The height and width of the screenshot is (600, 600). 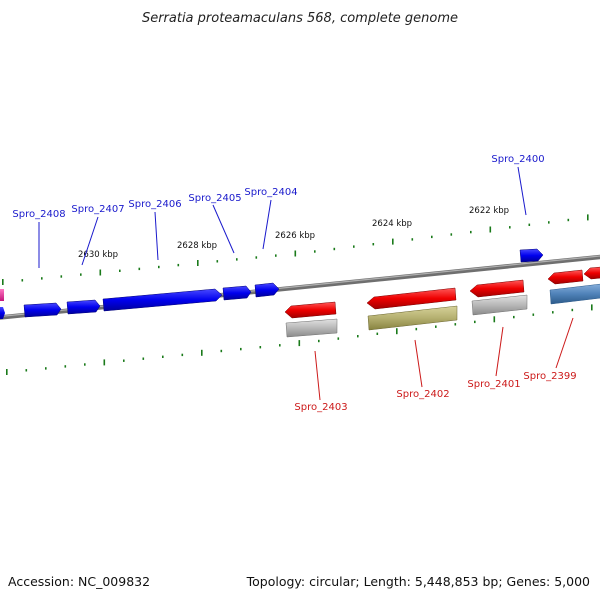 What do you see at coordinates (549, 376) in the screenshot?
I see `label-spro-2399: Spro_2399` at bounding box center [549, 376].